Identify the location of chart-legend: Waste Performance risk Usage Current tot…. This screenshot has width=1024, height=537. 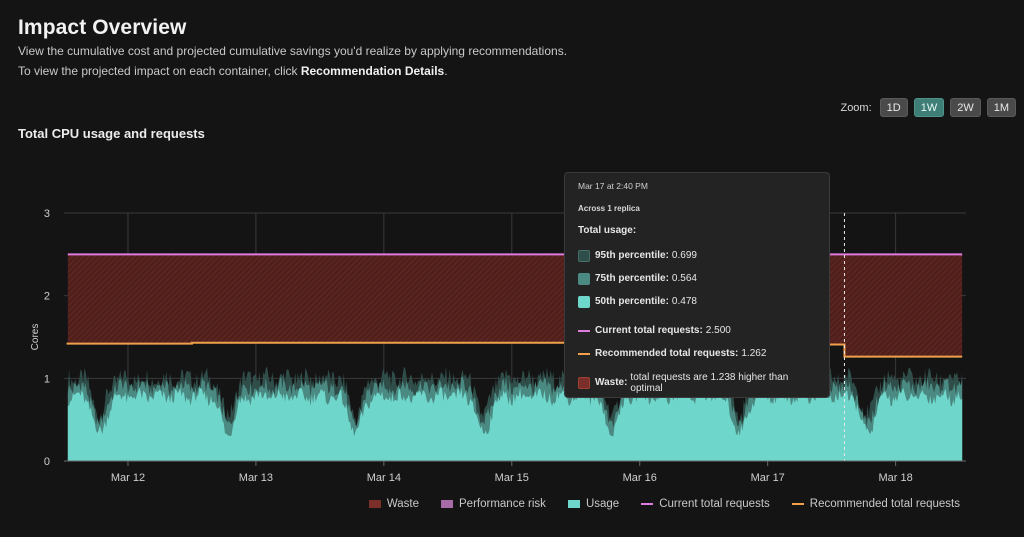
(664, 504).